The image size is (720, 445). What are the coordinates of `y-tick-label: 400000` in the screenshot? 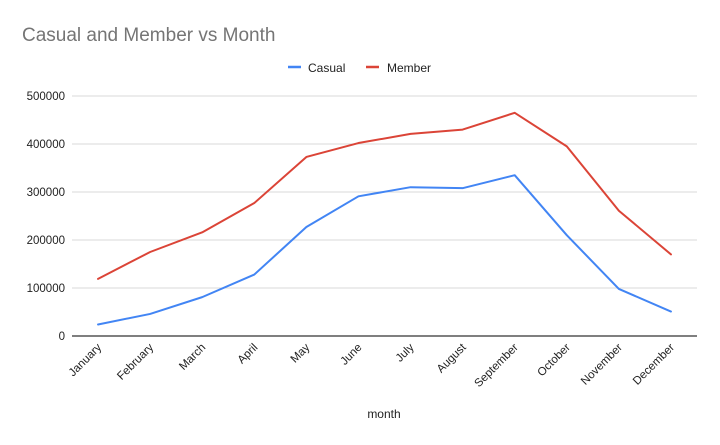 It's located at (46, 145).